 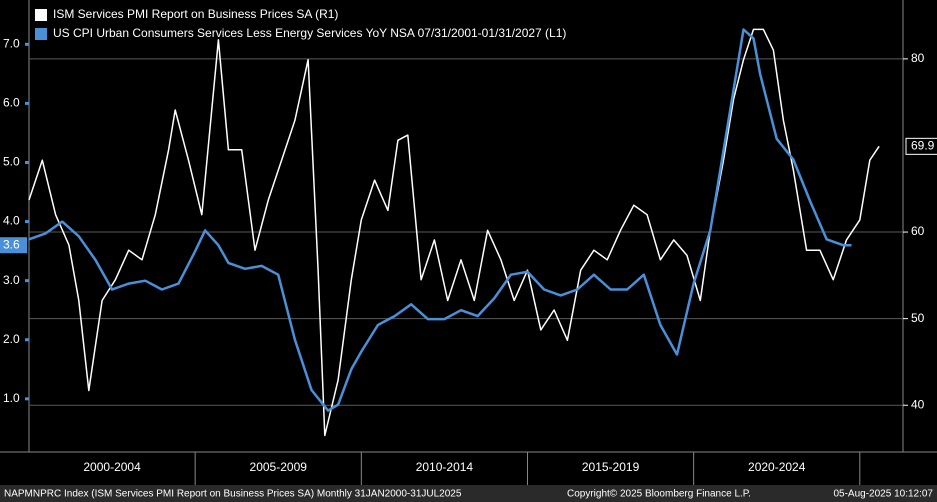 I want to click on y2-tick-label: 50, so click(x=918, y=318).